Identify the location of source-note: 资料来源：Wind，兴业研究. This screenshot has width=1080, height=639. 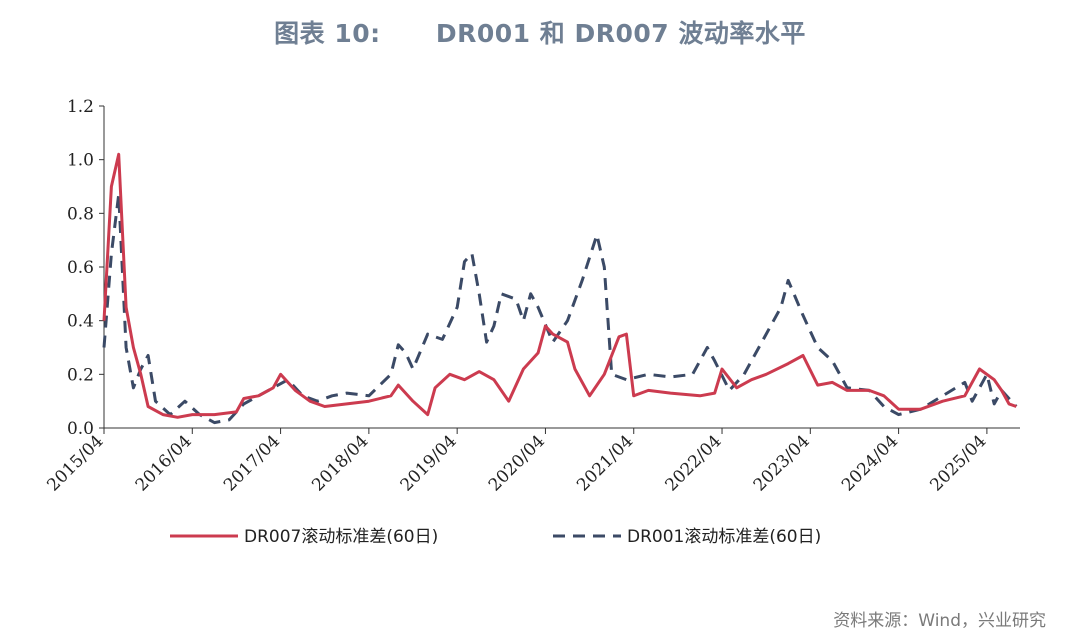
(939, 621).